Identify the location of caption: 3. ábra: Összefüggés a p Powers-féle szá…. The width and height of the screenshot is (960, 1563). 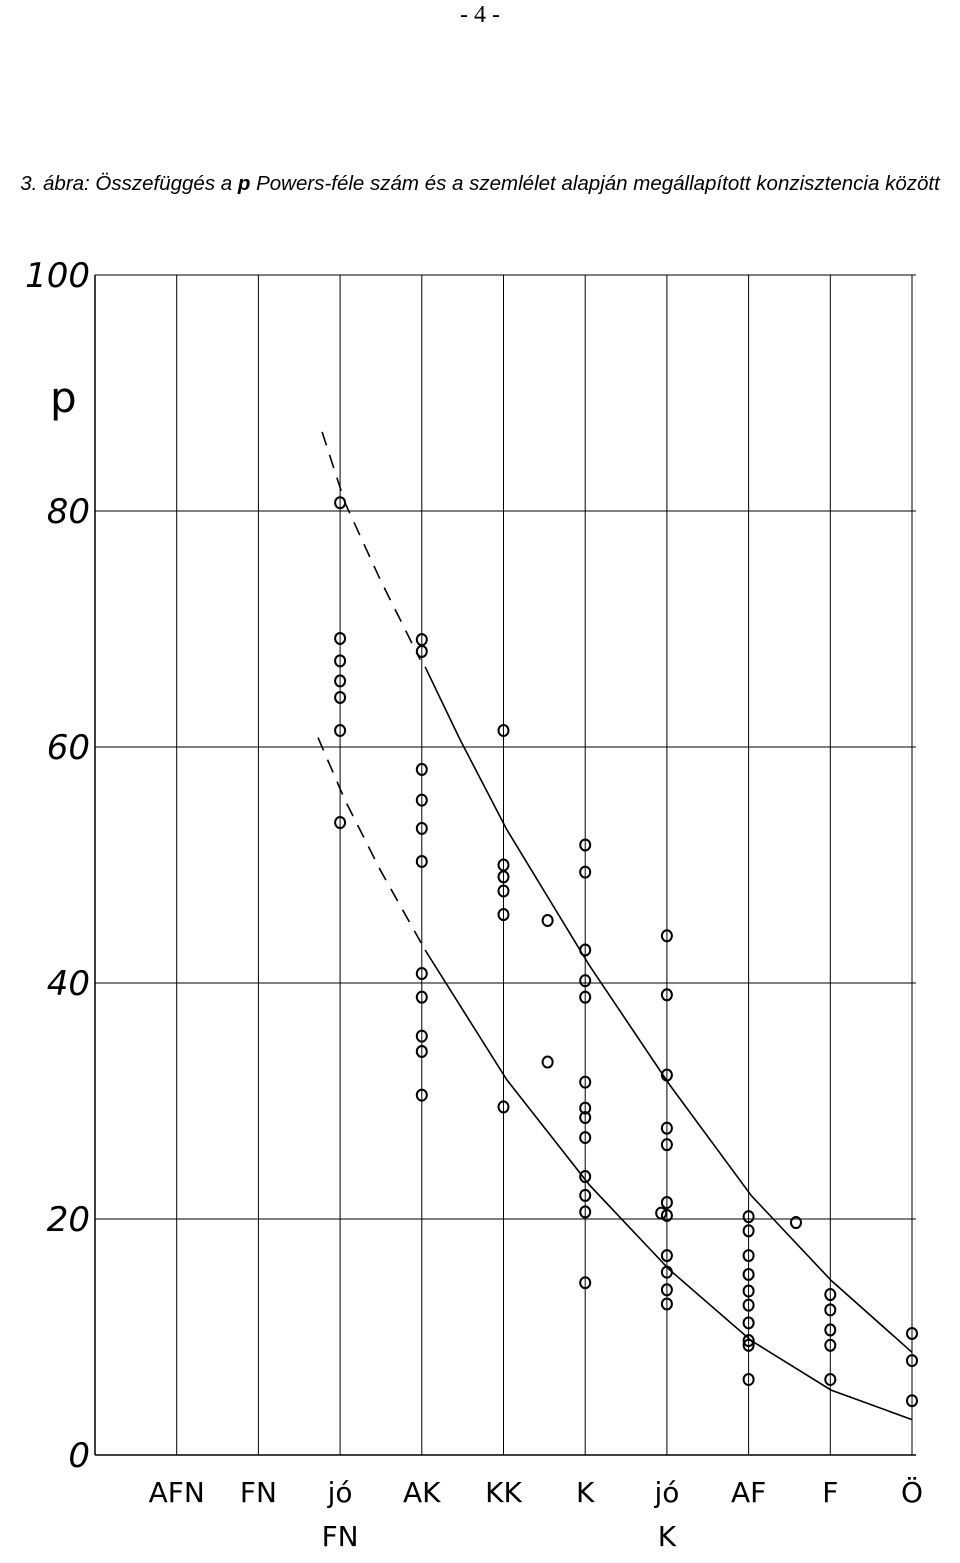
(480, 183).